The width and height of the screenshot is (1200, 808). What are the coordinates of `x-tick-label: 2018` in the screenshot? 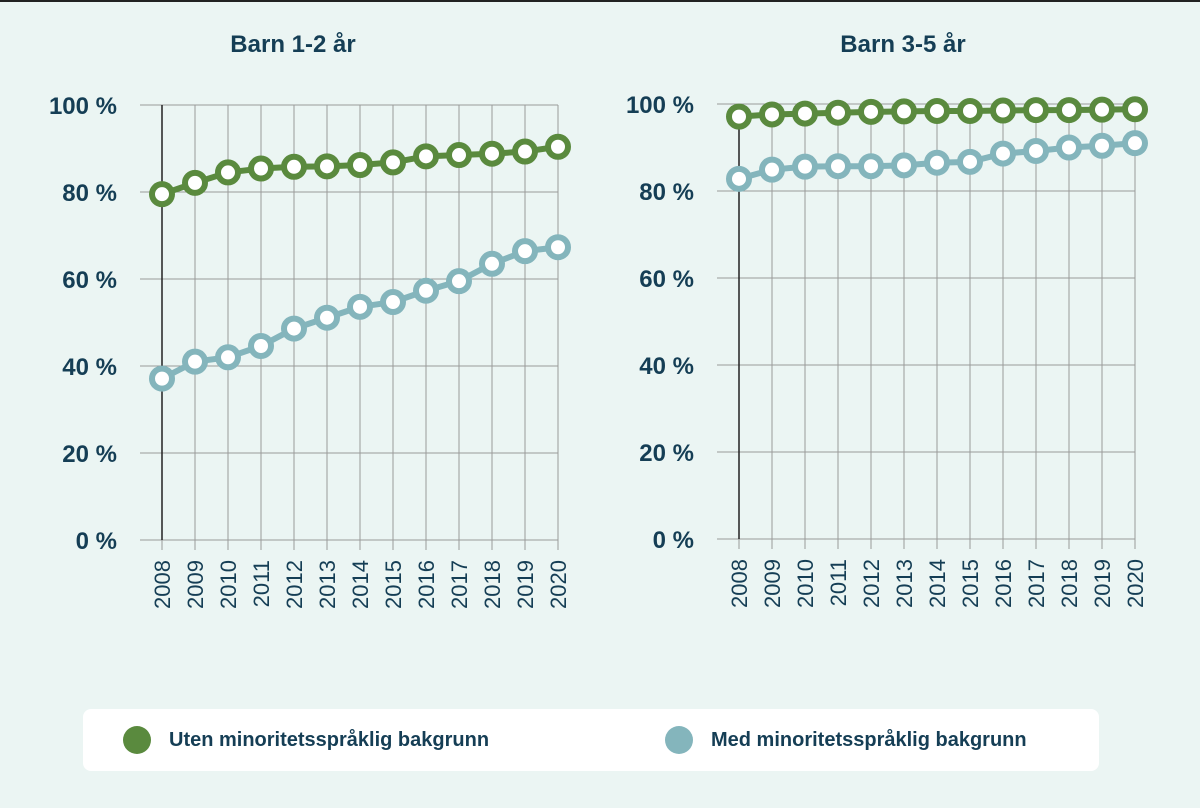 It's located at (1069, 583).